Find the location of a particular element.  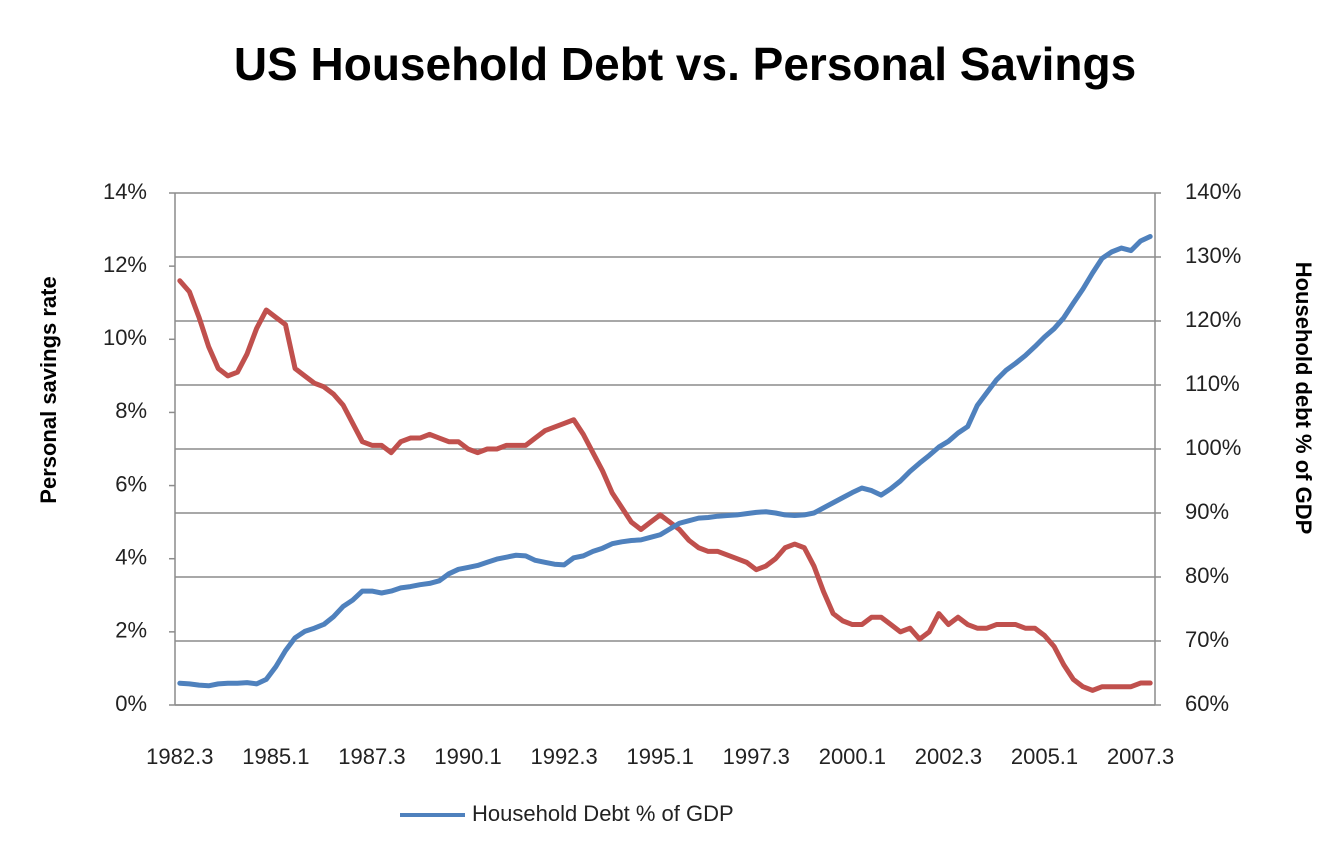

y-tick-label: 8% is located at coordinates (131, 410).